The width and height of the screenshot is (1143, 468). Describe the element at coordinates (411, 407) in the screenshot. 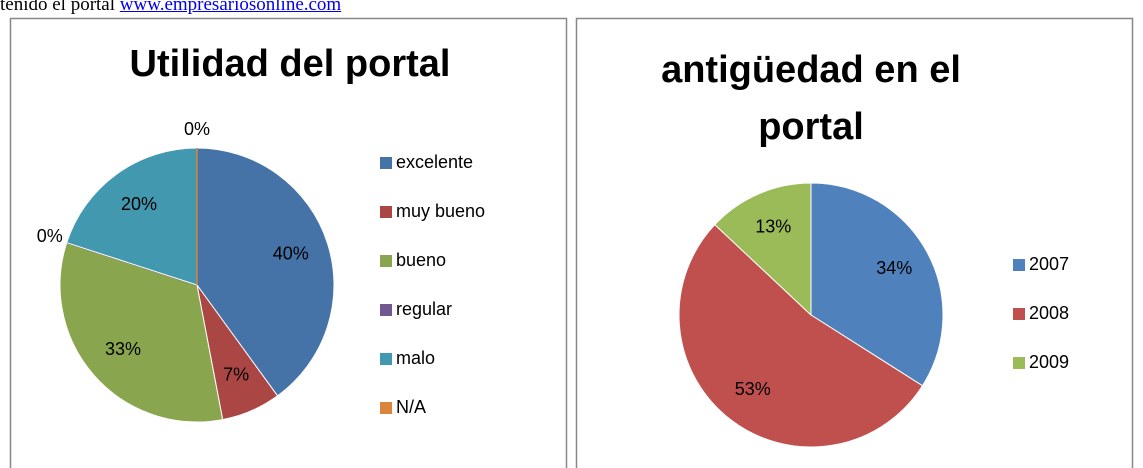

I see `legend-label: N/A` at that location.